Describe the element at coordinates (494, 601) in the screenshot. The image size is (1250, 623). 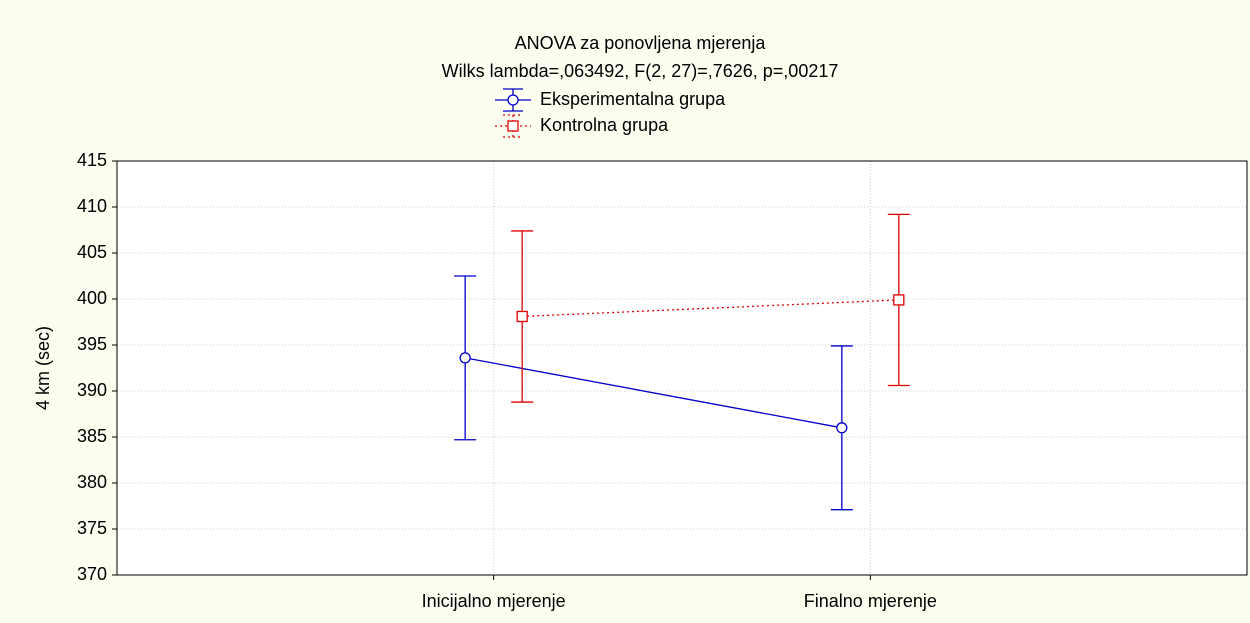
I see `x-tick-label: Inicijalno mjerenje` at that location.